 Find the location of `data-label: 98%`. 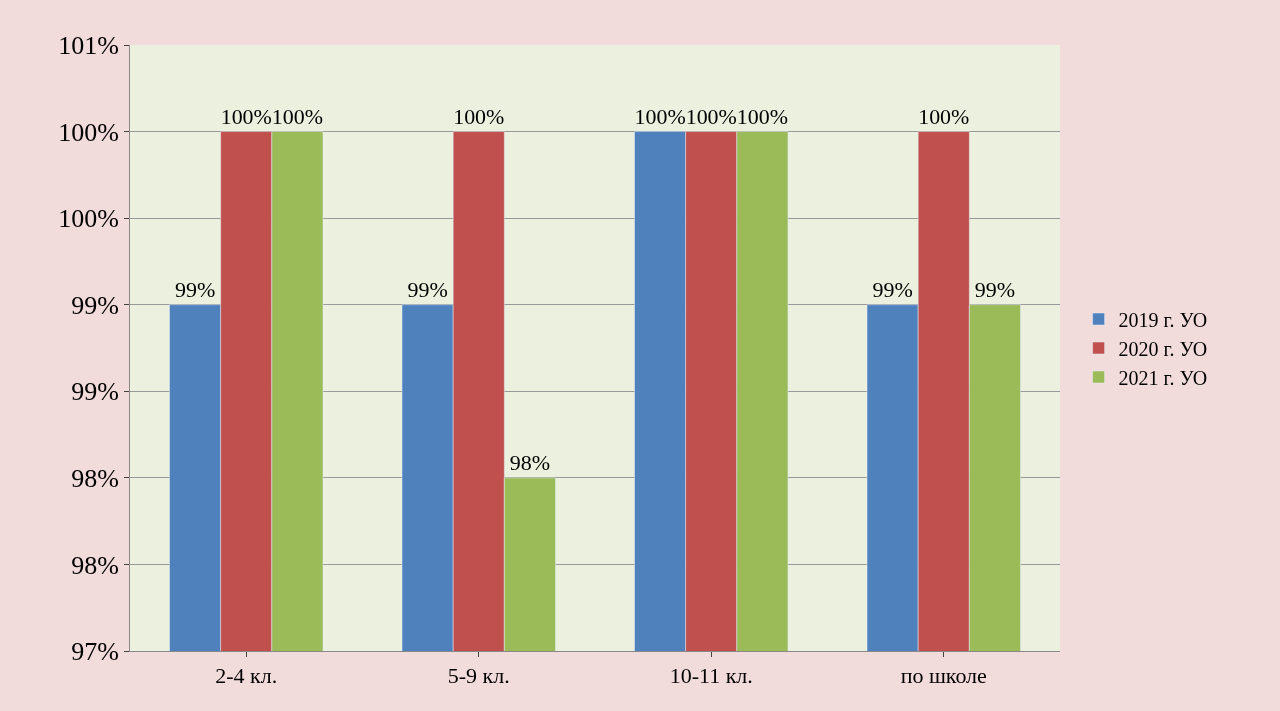

data-label: 98% is located at coordinates (530, 462).